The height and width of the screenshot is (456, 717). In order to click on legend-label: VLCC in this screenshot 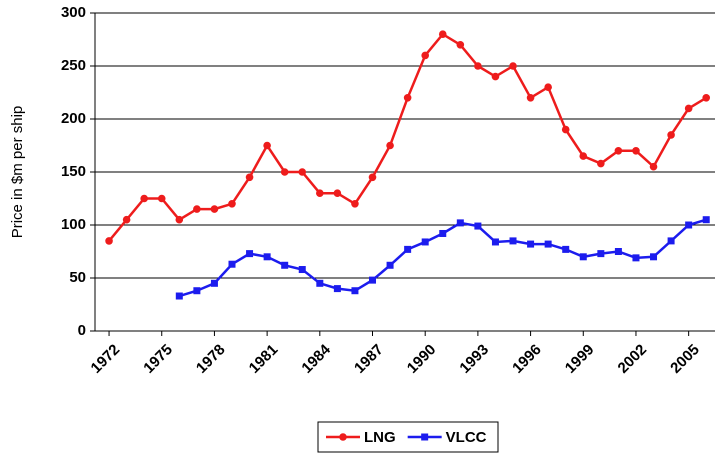, I will do `click(466, 437)`.